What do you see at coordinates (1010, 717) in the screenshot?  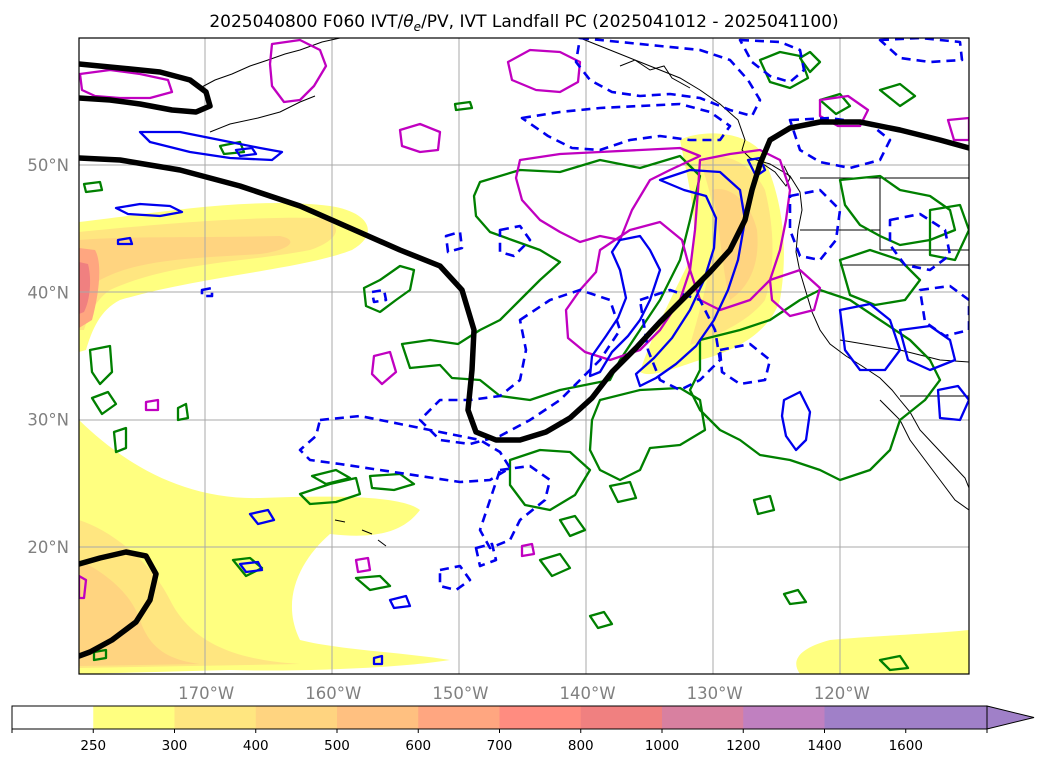 I see `colorbar-extend-arrow` at bounding box center [1010, 717].